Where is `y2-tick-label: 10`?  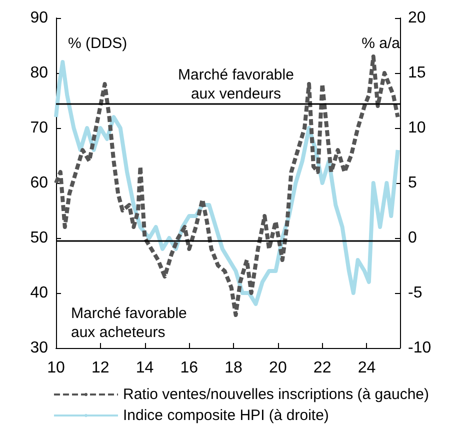
y2-tick-label: 10 is located at coordinates (417, 128).